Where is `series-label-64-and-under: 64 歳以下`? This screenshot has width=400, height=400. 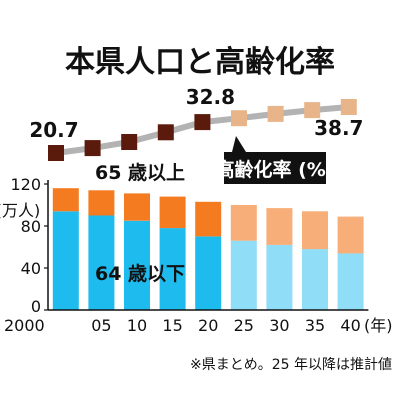 series-label-64-and-under: 64 歳以下 is located at coordinates (140, 274).